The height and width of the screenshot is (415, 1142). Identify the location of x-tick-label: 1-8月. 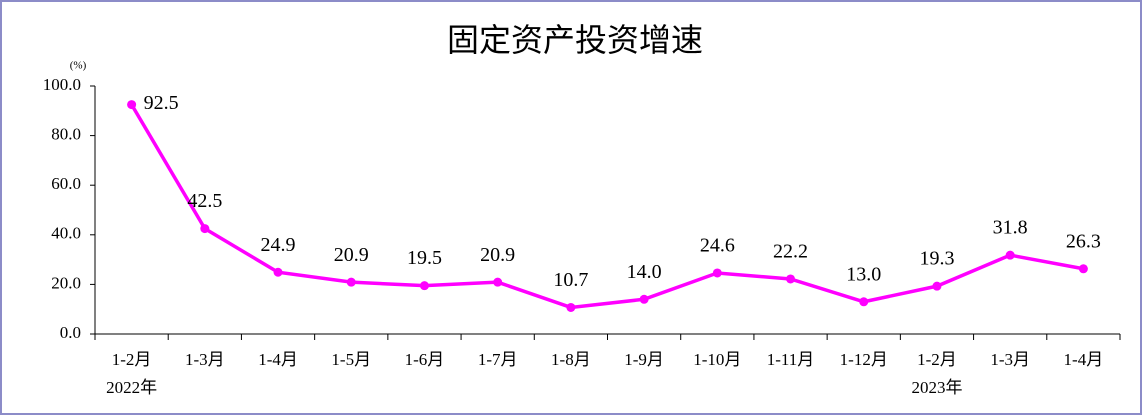
(571, 359).